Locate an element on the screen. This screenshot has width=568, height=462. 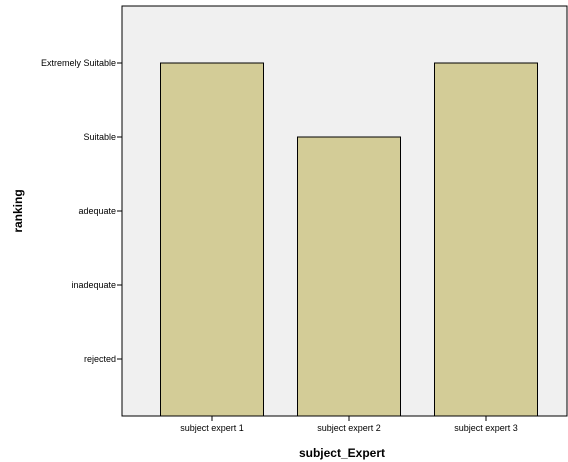
y-tick-label: inadequate is located at coordinates (93, 285).